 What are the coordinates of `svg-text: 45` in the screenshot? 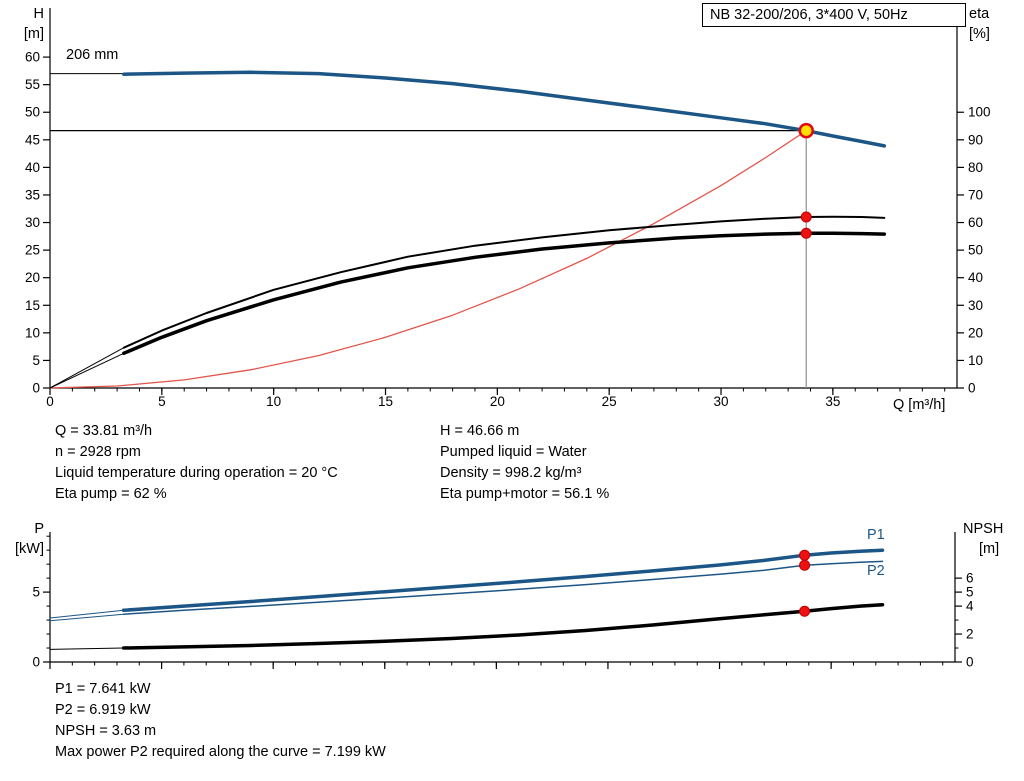 It's located at (32, 139).